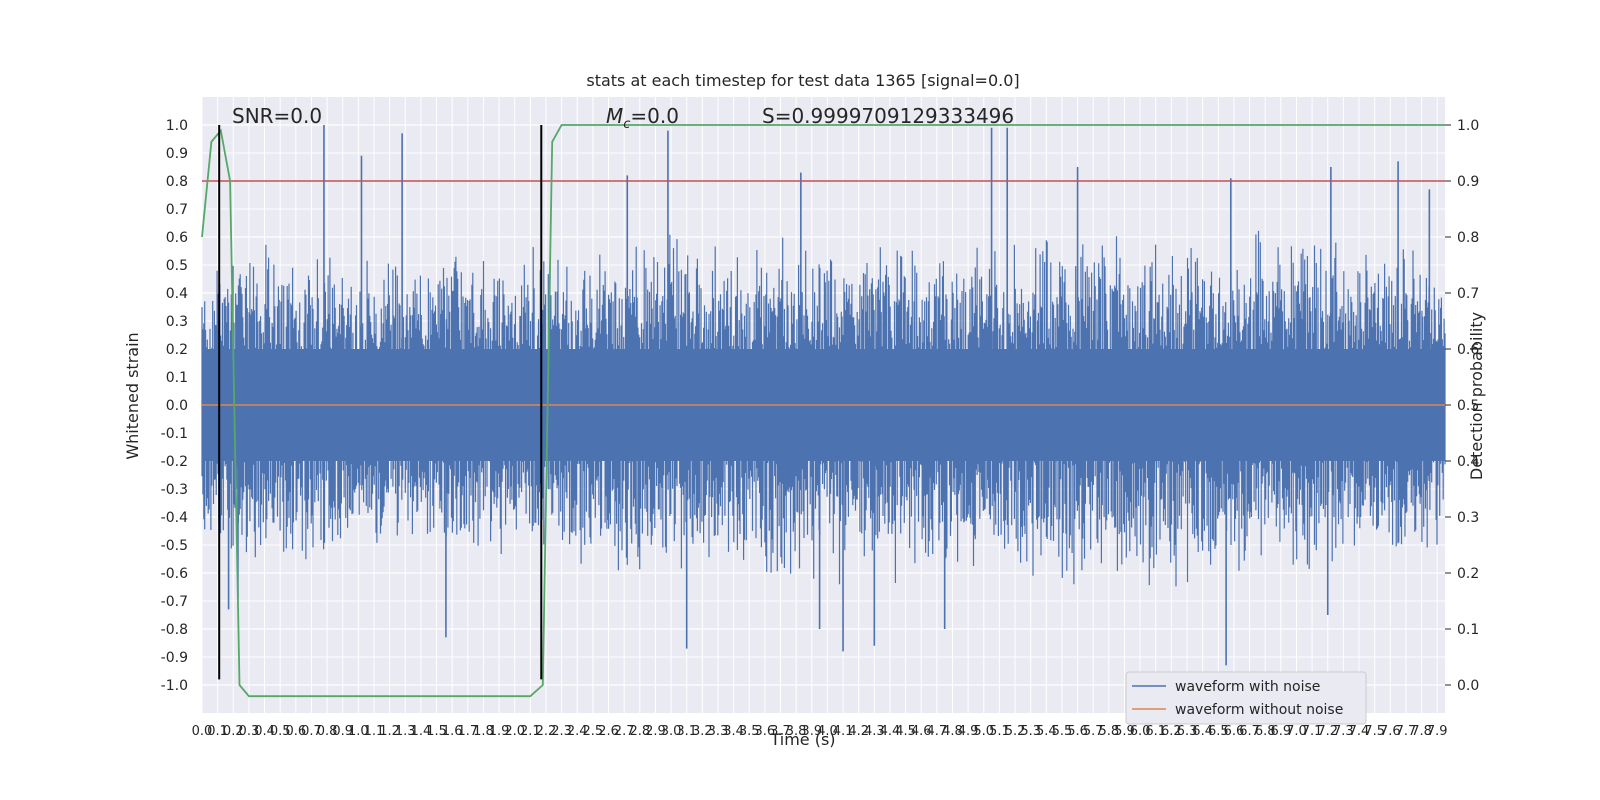  What do you see at coordinates (174, 518) in the screenshot?
I see `y-tick-label: -0.4` at bounding box center [174, 518].